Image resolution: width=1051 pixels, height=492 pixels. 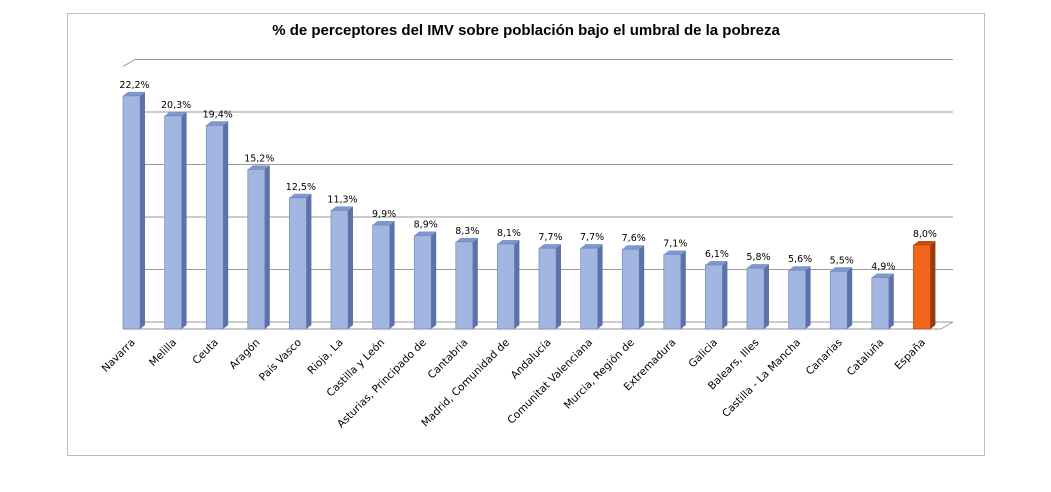 I want to click on category-label: Rioja, La, so click(x=325, y=357).